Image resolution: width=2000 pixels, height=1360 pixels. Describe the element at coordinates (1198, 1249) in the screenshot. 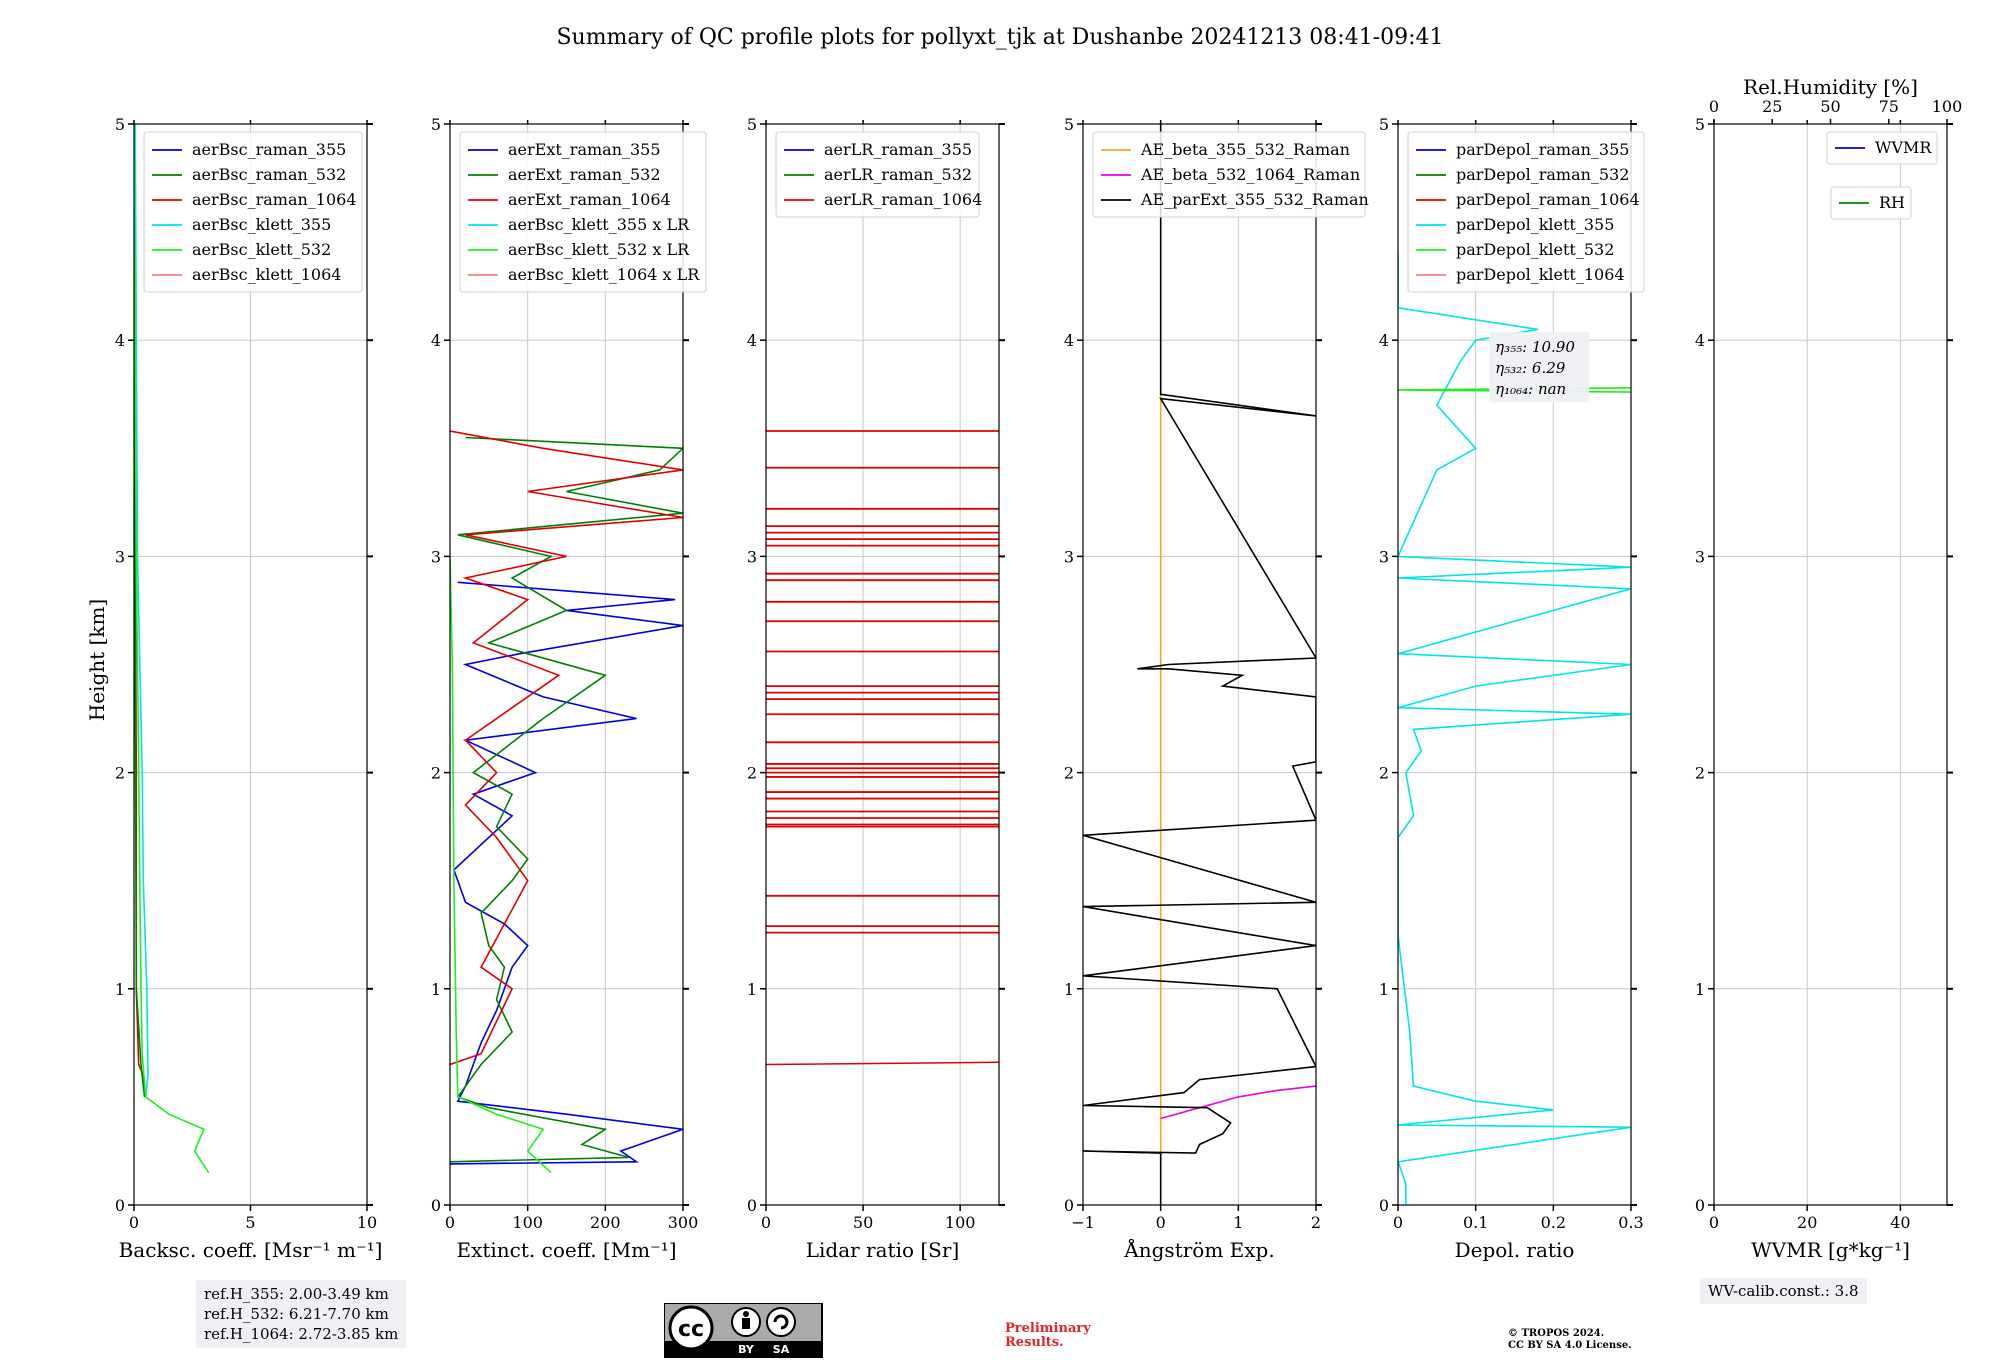

I see `x-axis-label: Ångström Exp.` at that location.